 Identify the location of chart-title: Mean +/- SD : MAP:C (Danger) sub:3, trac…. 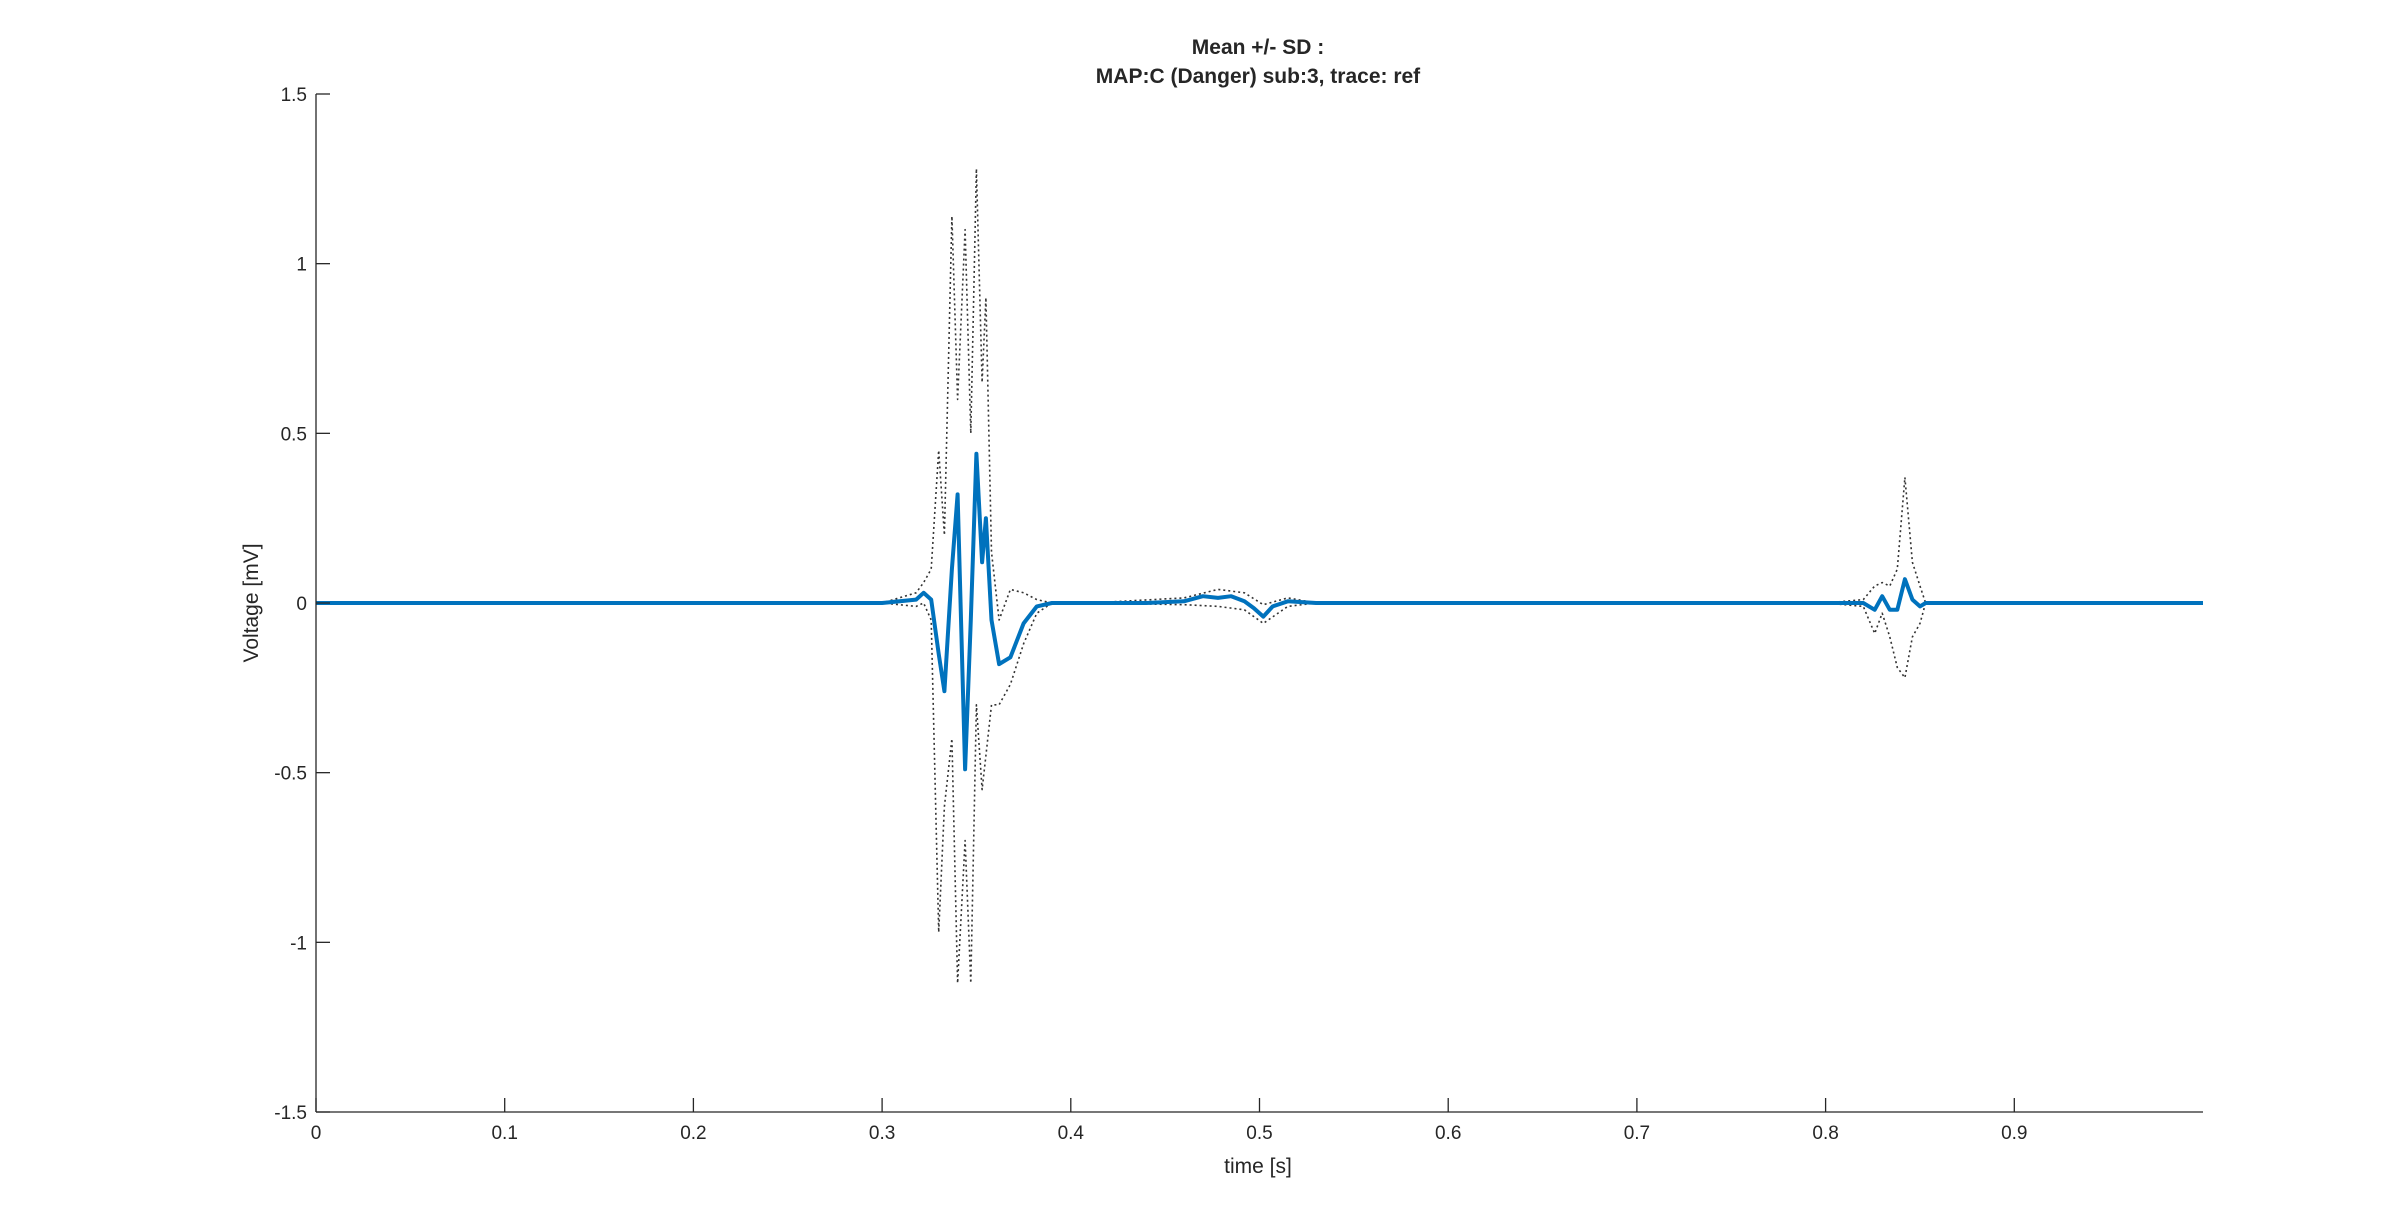
(1258, 62).